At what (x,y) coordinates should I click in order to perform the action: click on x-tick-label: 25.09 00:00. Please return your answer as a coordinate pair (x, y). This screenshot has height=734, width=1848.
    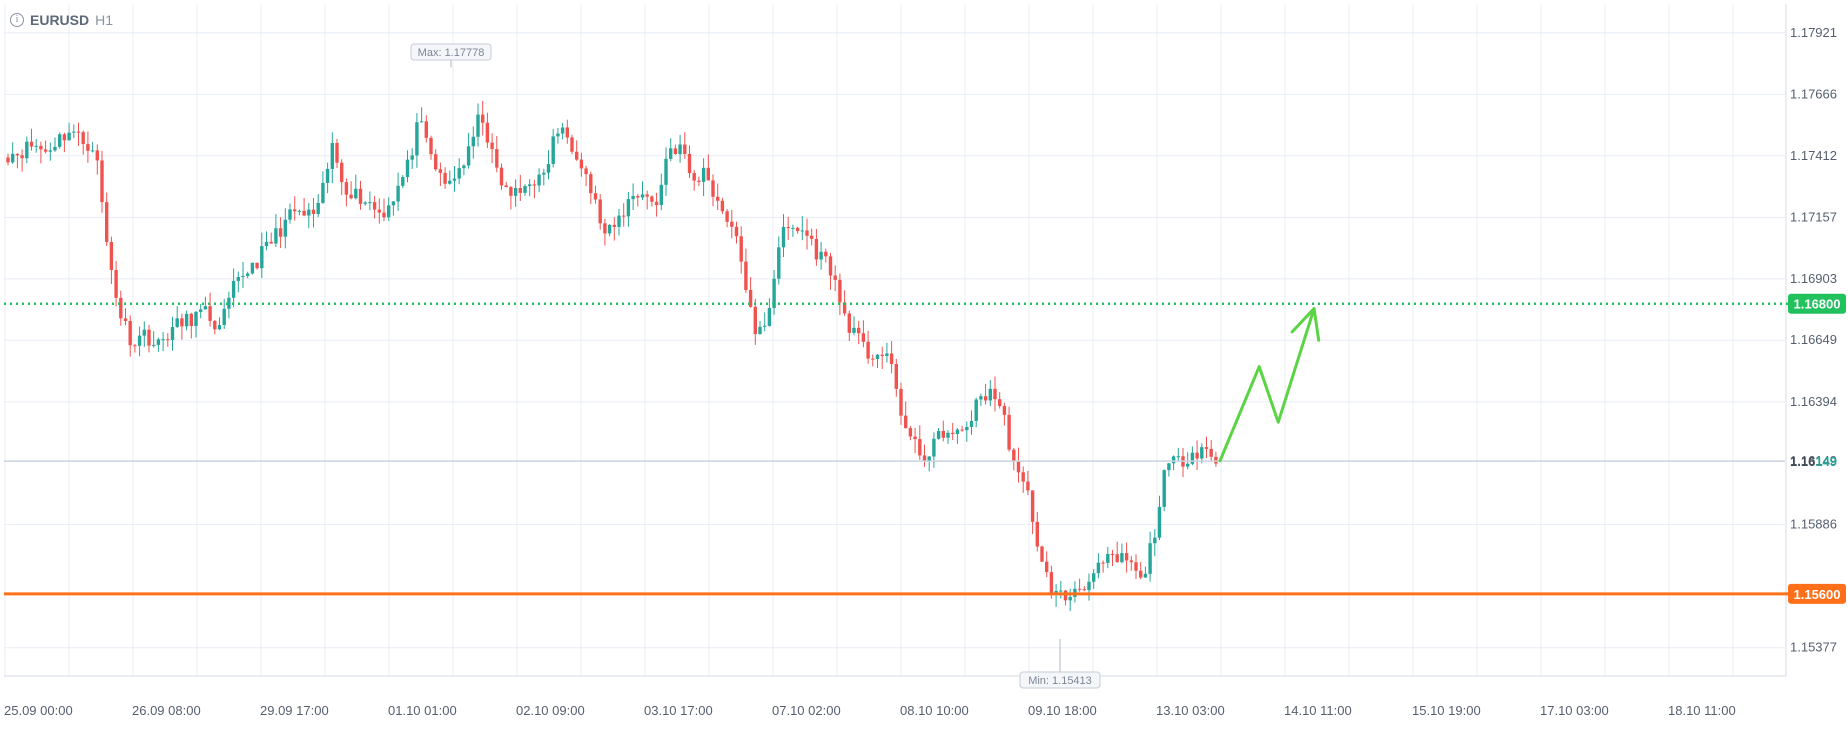
    Looking at the image, I should click on (38, 710).